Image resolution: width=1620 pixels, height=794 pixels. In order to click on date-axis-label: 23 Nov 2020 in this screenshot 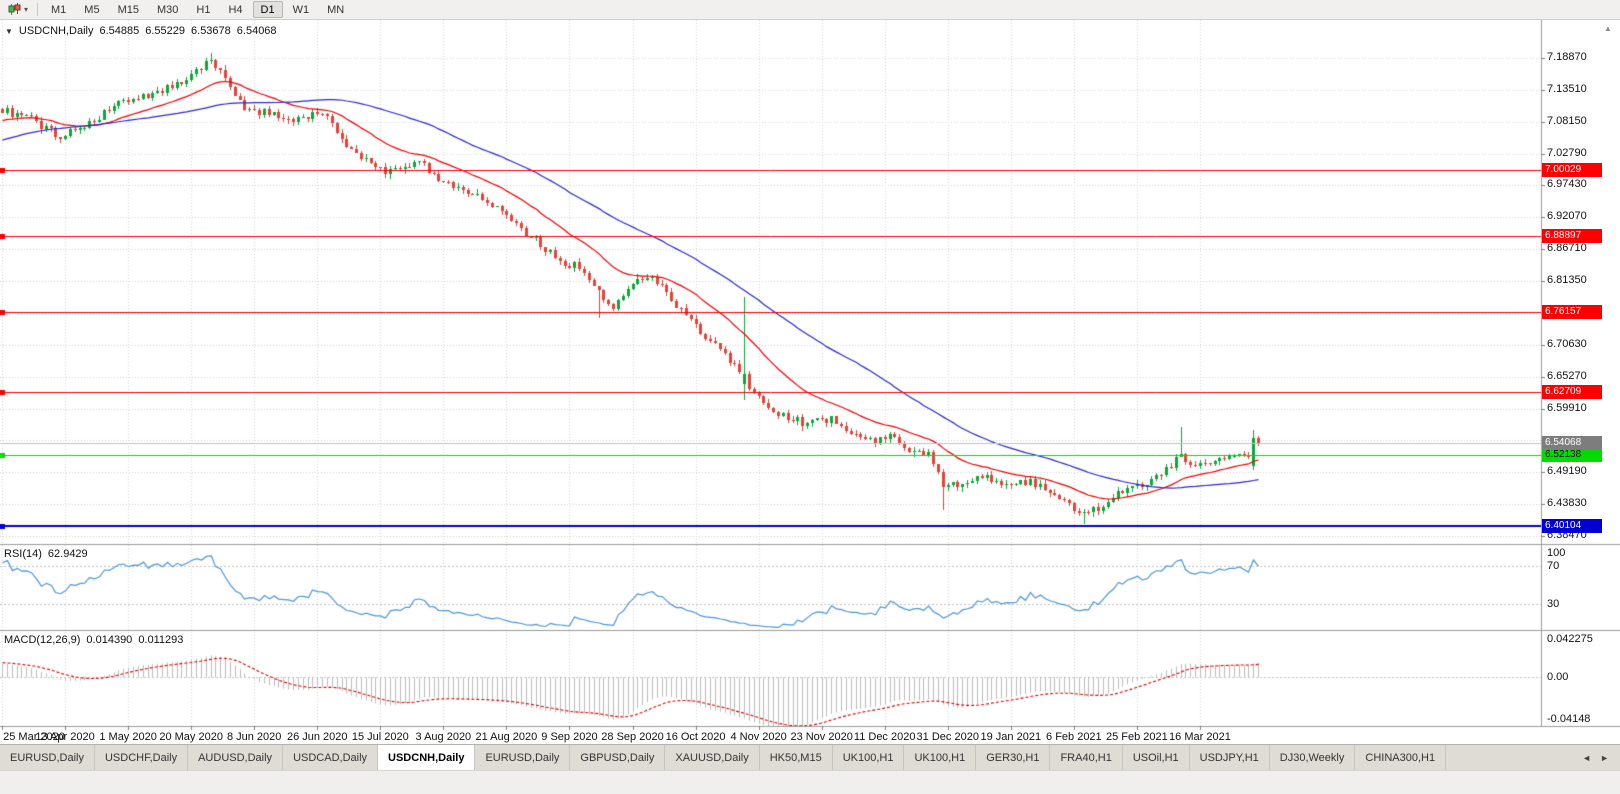, I will do `click(821, 737)`.